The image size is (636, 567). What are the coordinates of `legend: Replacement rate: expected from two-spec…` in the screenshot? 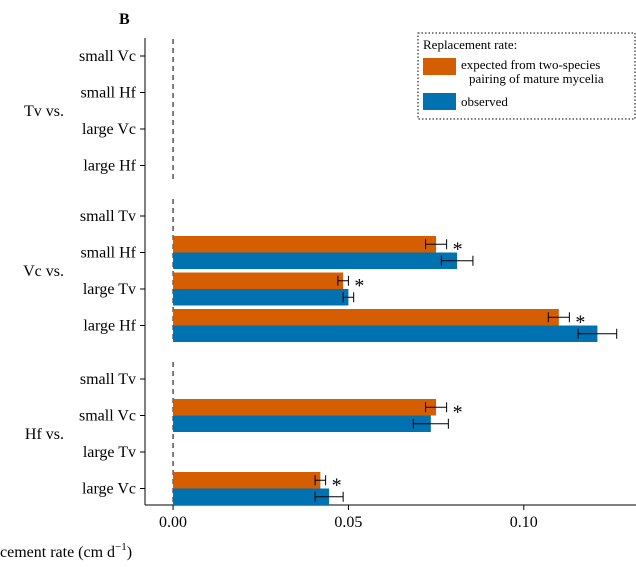 It's located at (526, 76).